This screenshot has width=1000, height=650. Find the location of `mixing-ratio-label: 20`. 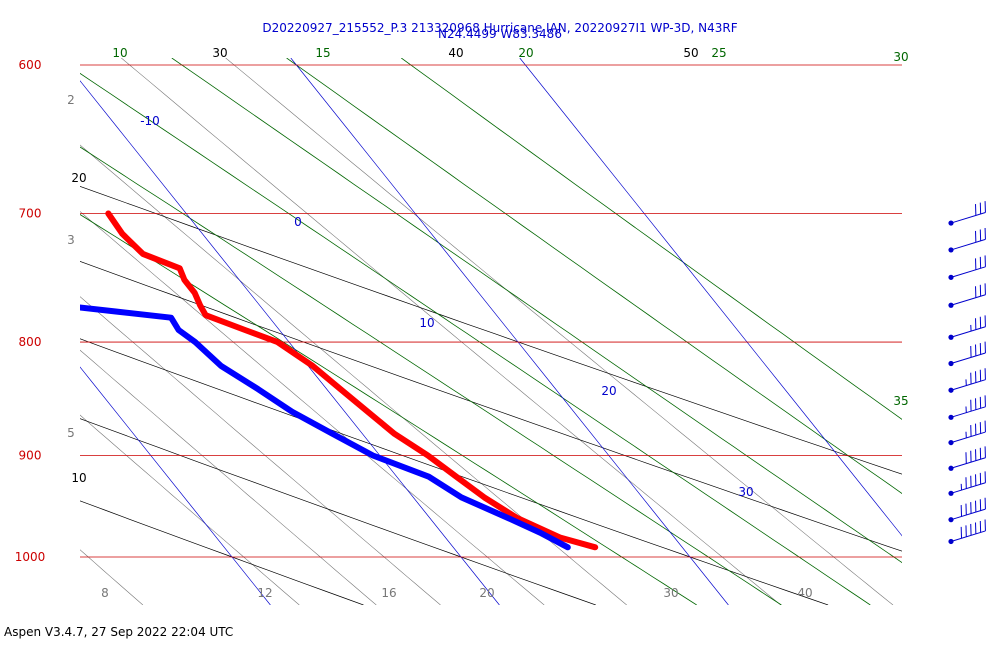

mixing-ratio-label: 20 is located at coordinates (486, 593).